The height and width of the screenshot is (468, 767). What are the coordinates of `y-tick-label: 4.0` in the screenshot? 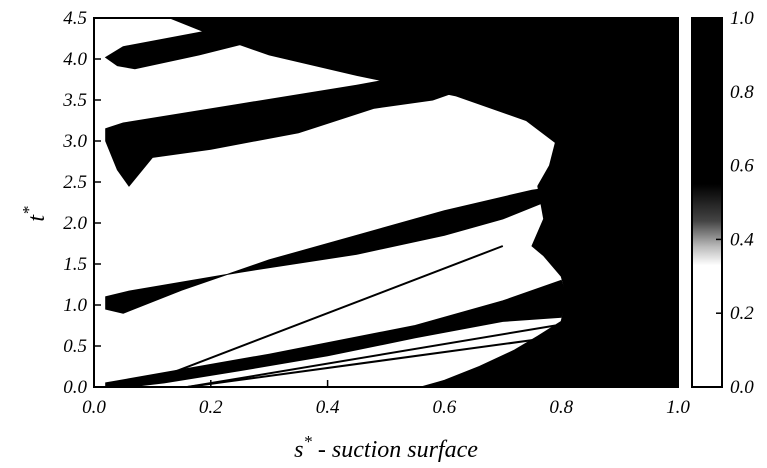 It's located at (75, 59).